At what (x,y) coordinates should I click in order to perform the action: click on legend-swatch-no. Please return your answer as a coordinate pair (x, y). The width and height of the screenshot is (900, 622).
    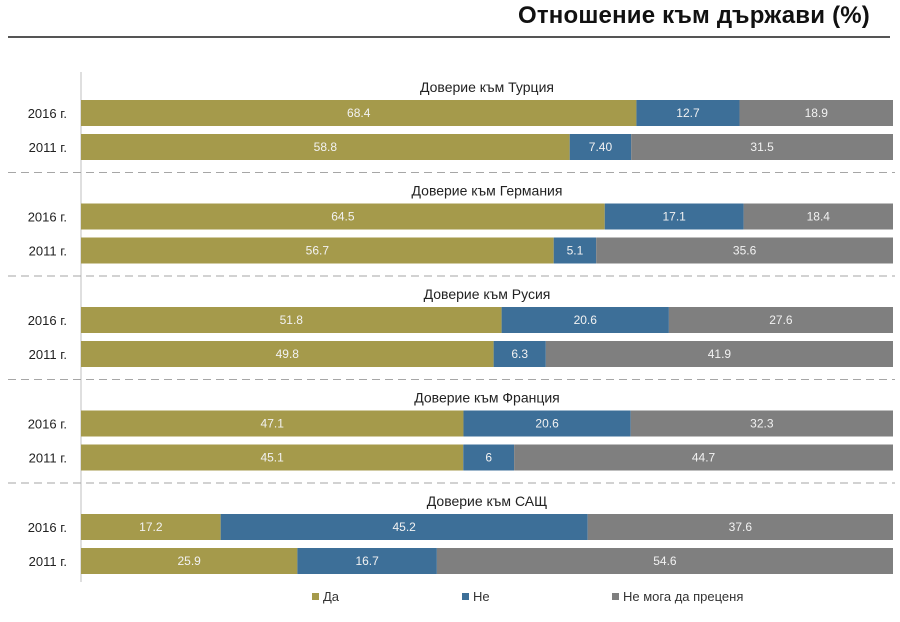
    Looking at the image, I should click on (465, 596).